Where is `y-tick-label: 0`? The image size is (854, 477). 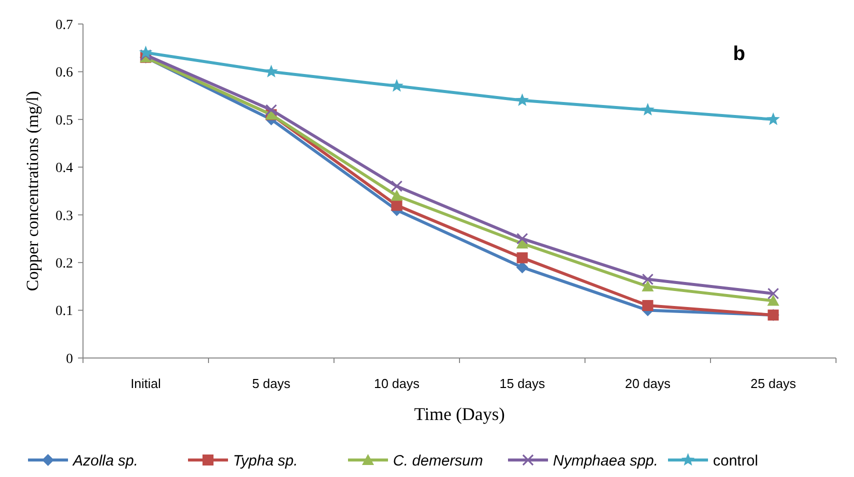 y-tick-label: 0 is located at coordinates (69, 359).